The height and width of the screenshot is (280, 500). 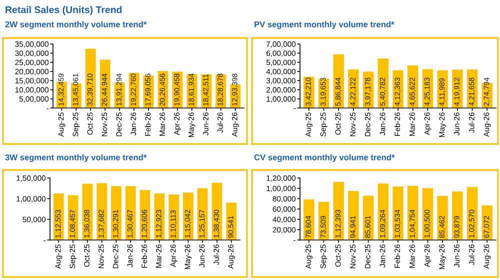 I want to click on text: Retail Sales (Units) Trend, so click(x=64, y=11).